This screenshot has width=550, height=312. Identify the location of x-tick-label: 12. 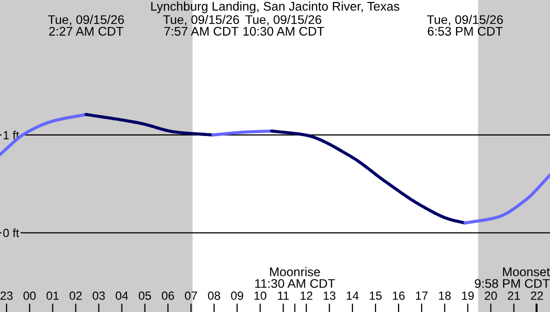
(306, 295).